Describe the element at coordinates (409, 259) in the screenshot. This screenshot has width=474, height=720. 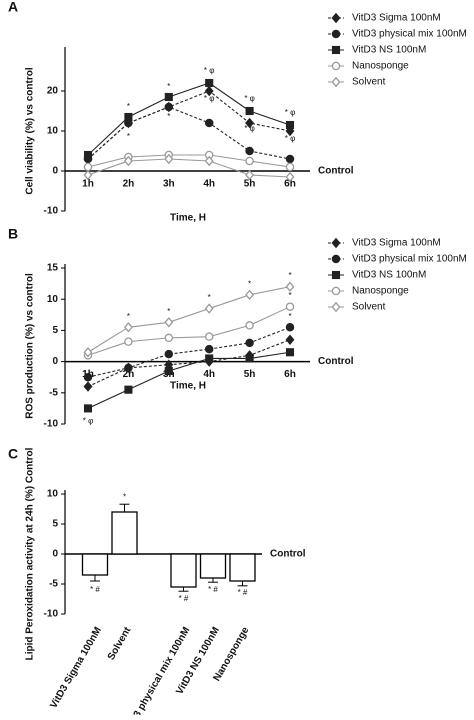
I see `legend-label: VitD3 physical mix 100nM` at that location.